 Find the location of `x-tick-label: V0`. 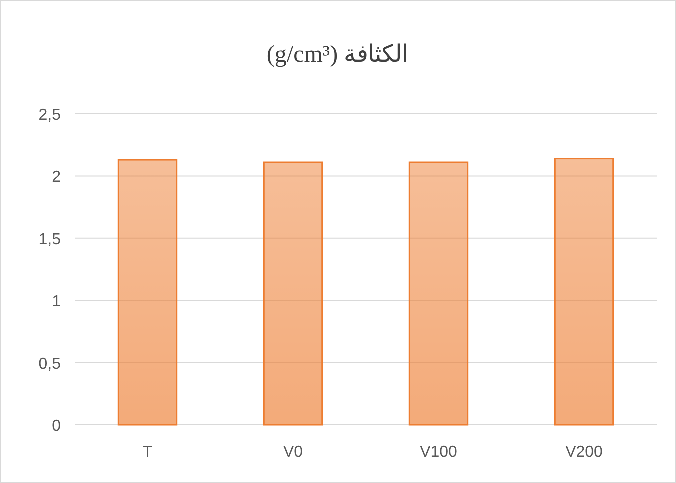

x-tick-label: V0 is located at coordinates (293, 452).